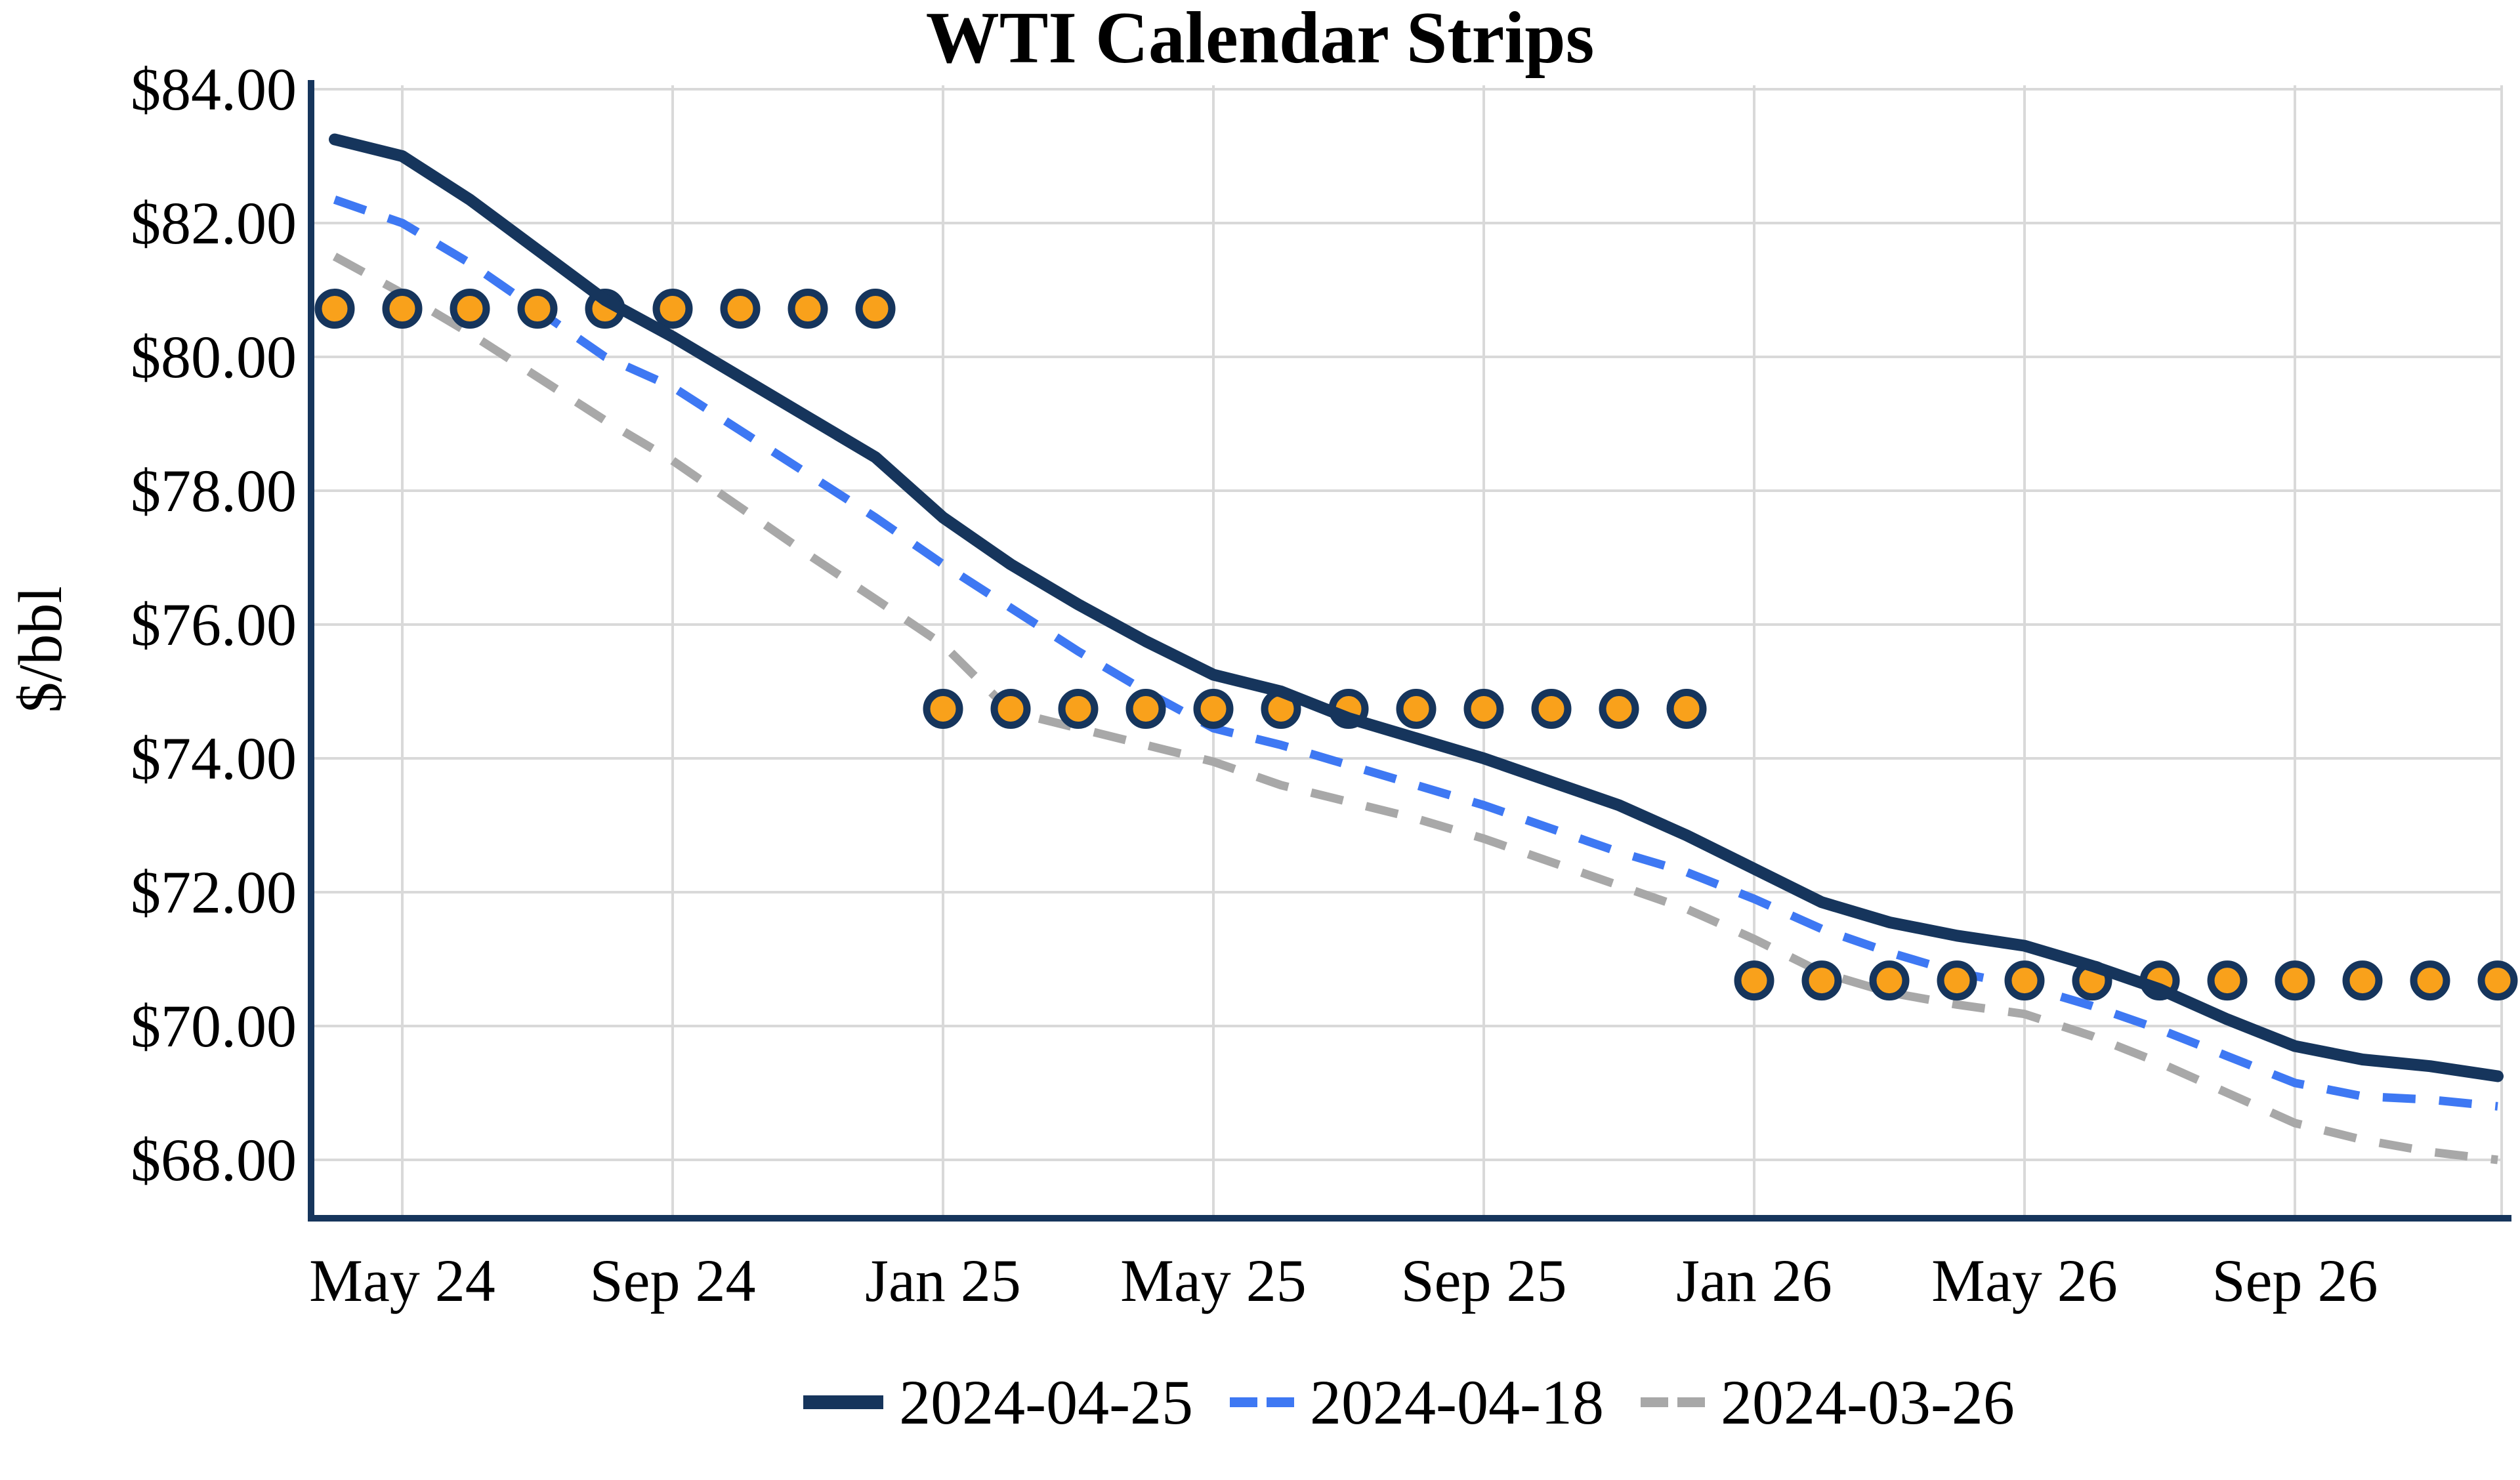  I want to click on x-tick-label: May 26, so click(2024, 1280).